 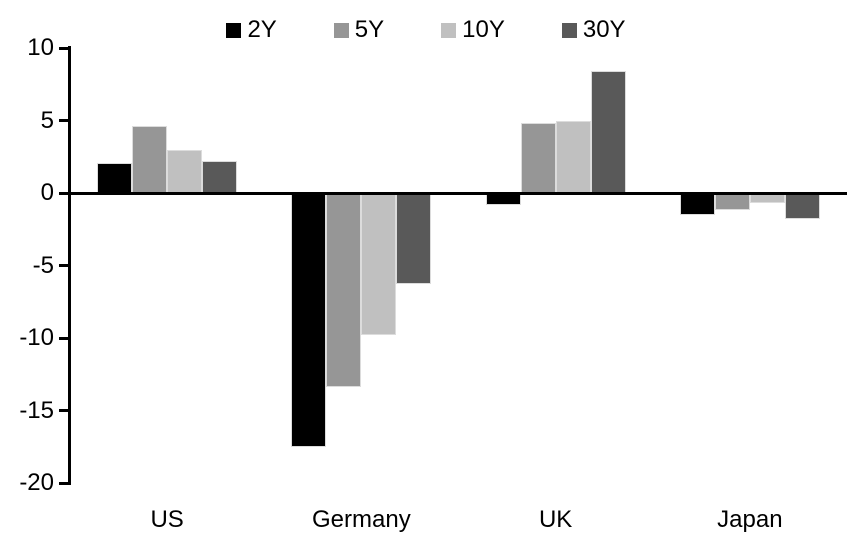 I want to click on bar-japan-30y, so click(x=802, y=206).